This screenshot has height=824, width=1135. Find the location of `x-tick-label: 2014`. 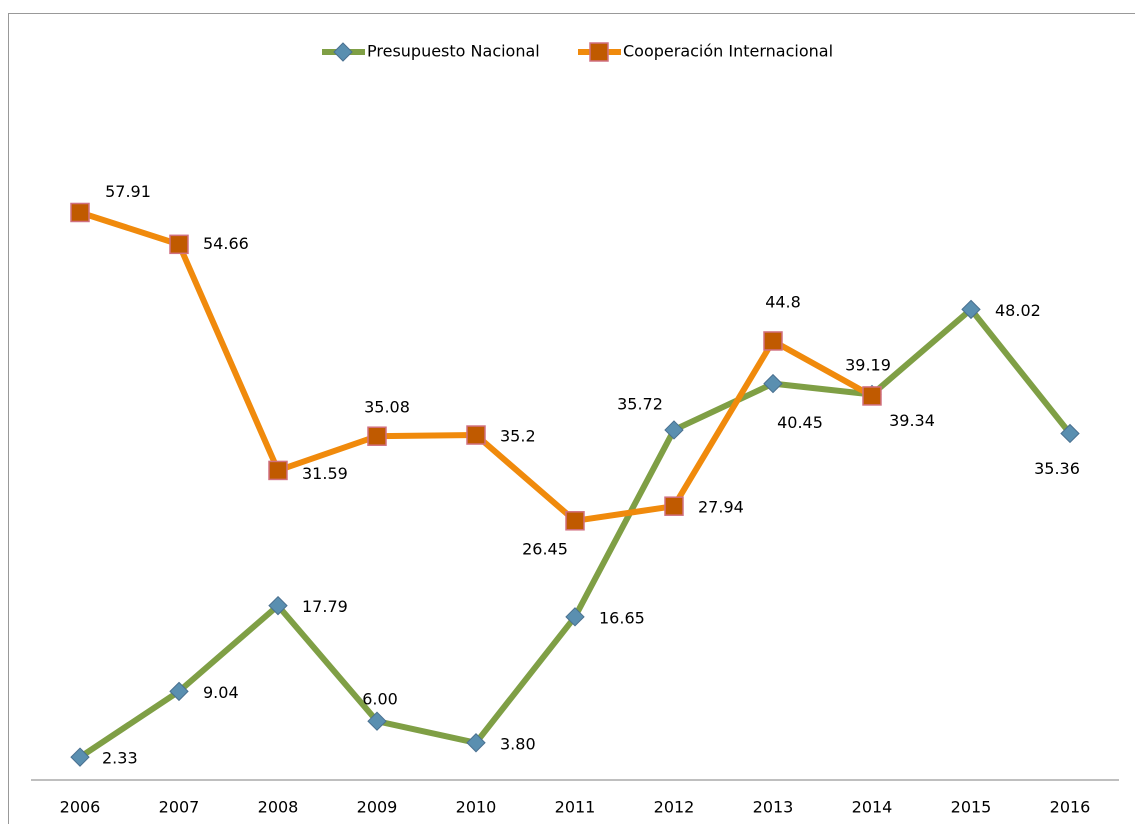

x-tick-label: 2014 is located at coordinates (872, 807).